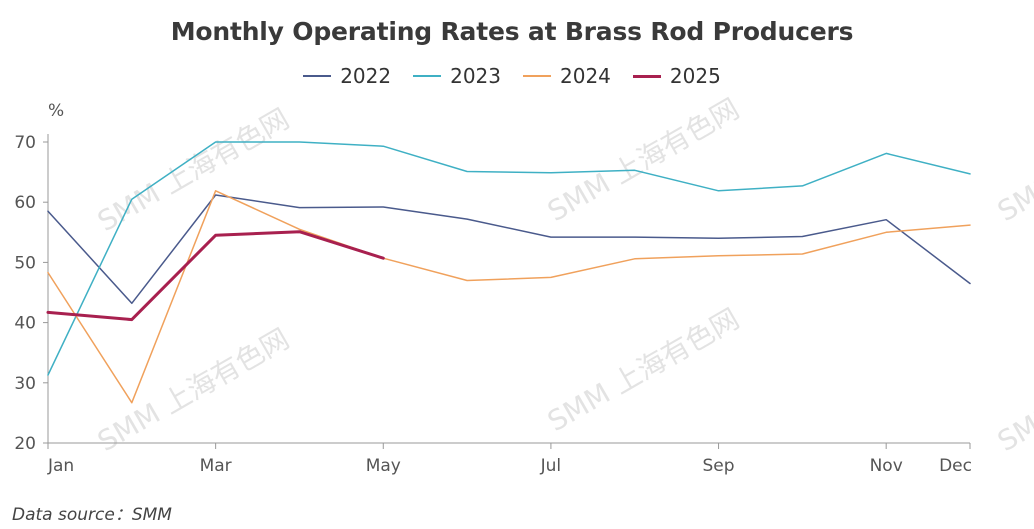 The height and width of the screenshot is (529, 1034). I want to click on legend-item-2022: 2022, so click(347, 76).